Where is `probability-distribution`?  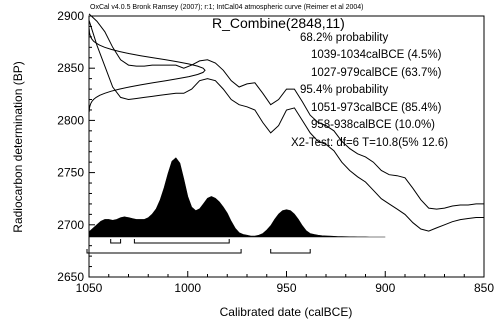 probability-distribution is located at coordinates (237, 197).